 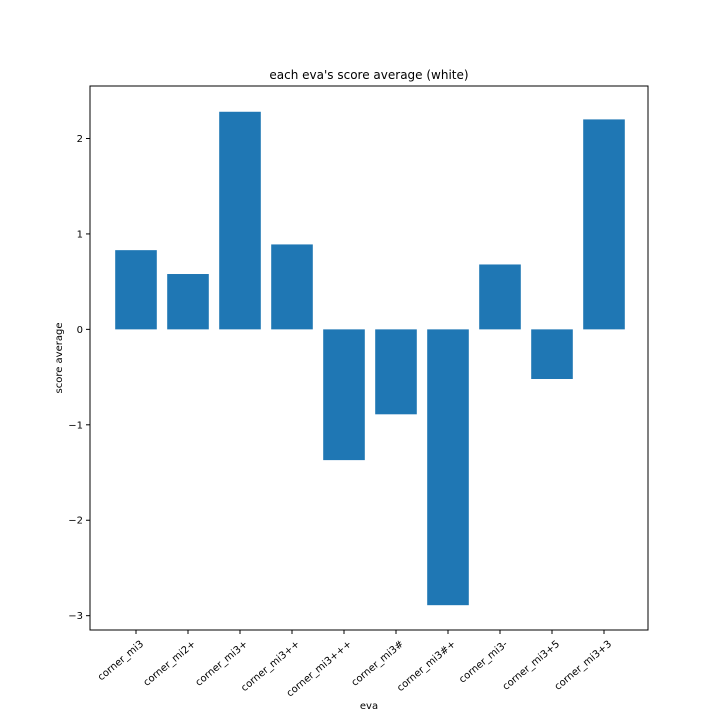 What do you see at coordinates (59, 358) in the screenshot?
I see `y-axis-title: score average` at bounding box center [59, 358].